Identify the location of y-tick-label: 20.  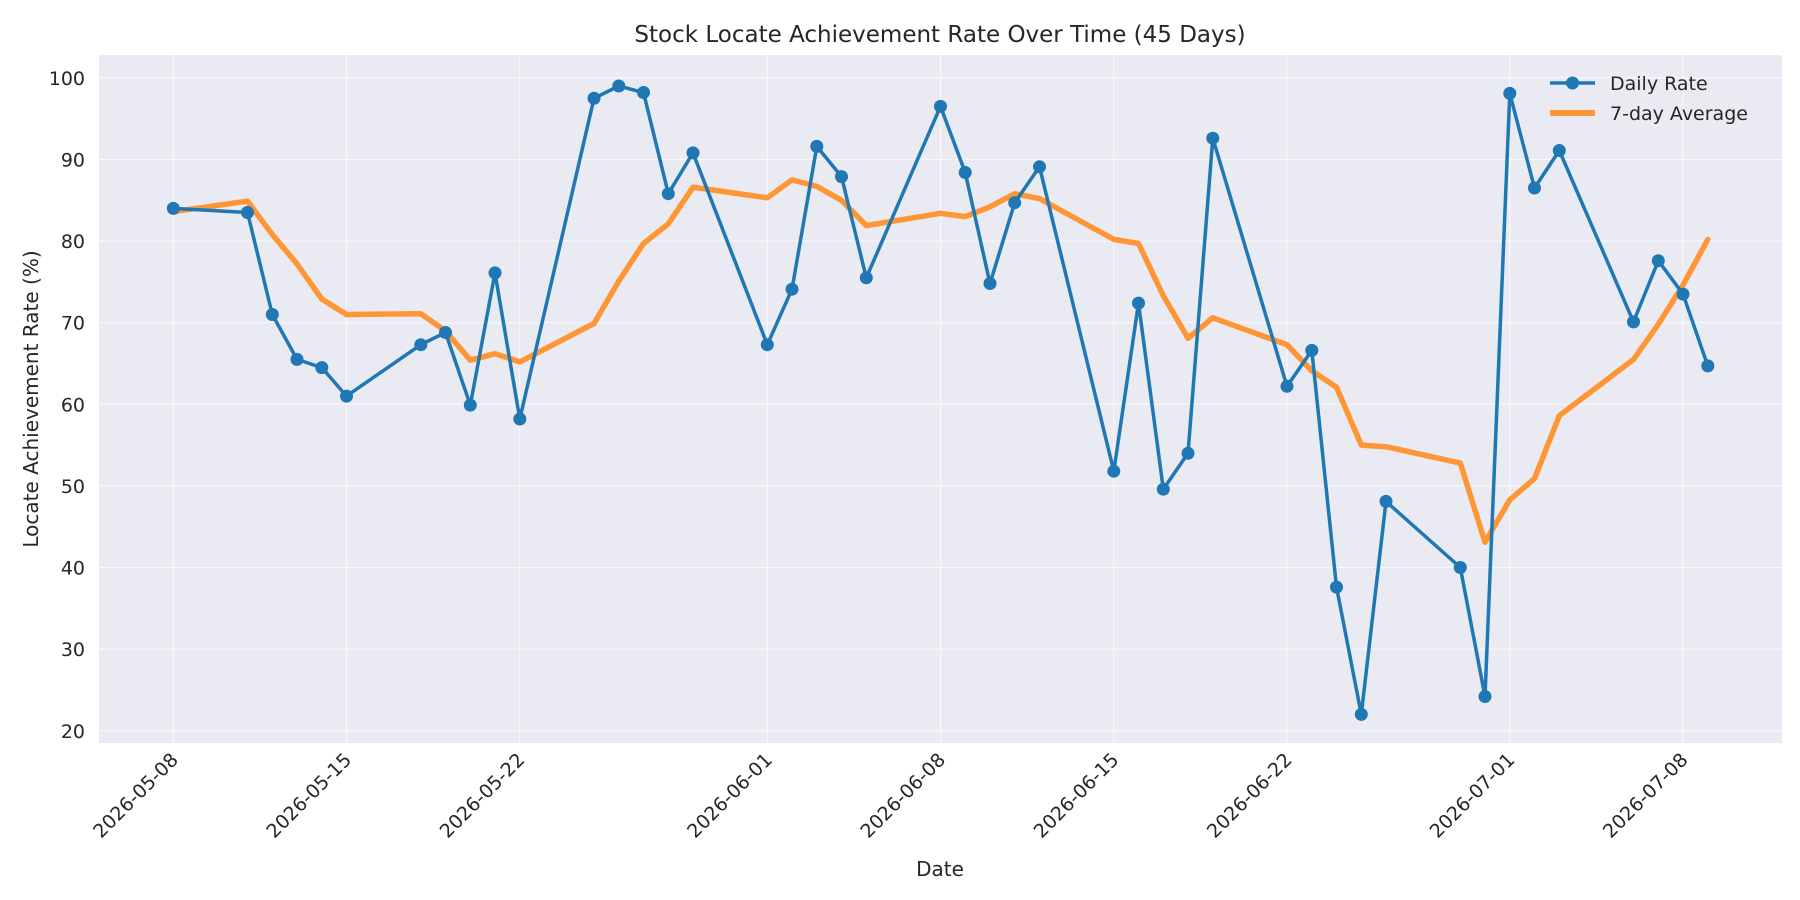
(73, 732).